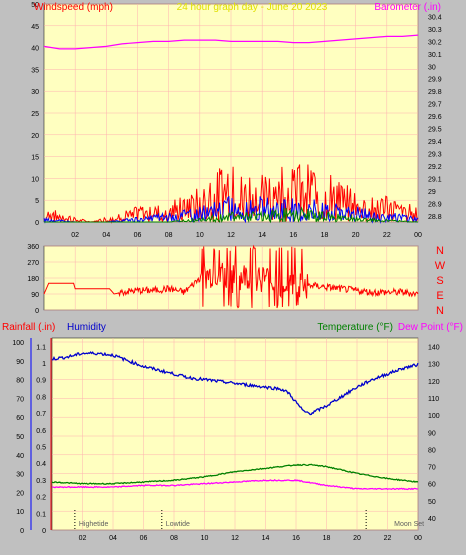  Describe the element at coordinates (35, 5) in the screenshot. I see `windspeed-tick-label: 50` at that location.